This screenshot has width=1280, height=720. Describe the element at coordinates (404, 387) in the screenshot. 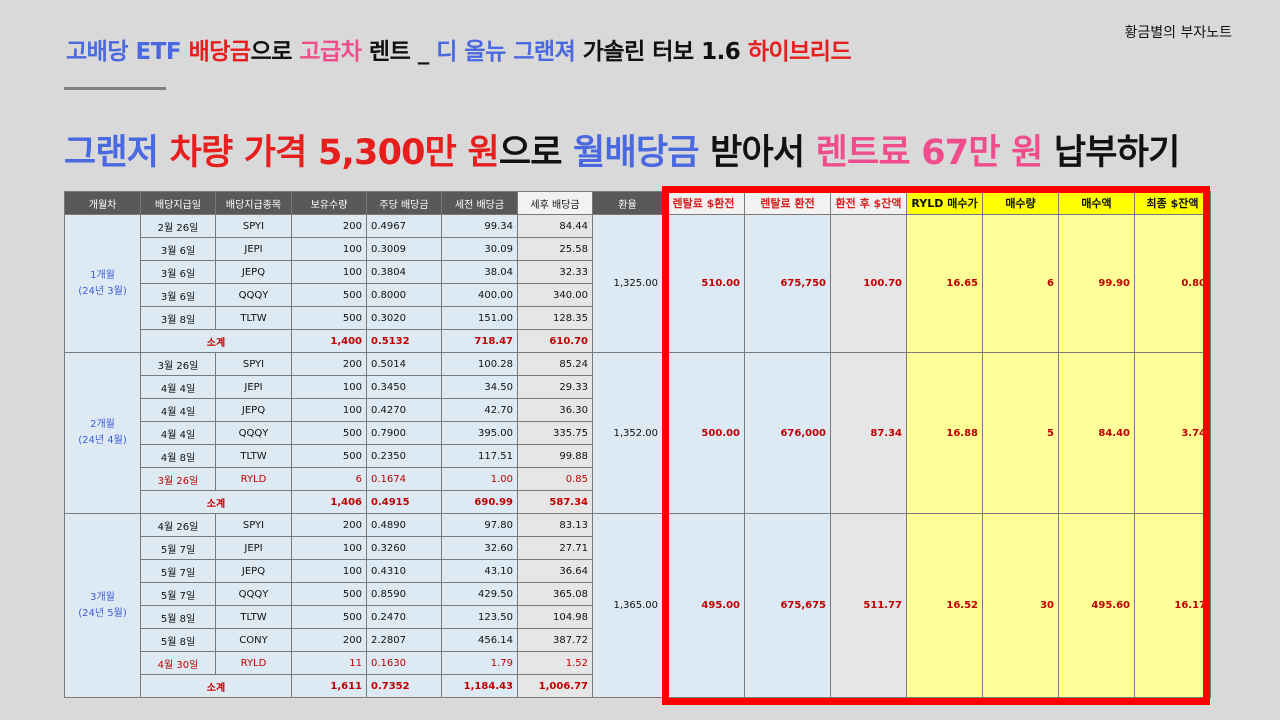

I see `dps-cell: 0.3450` at that location.